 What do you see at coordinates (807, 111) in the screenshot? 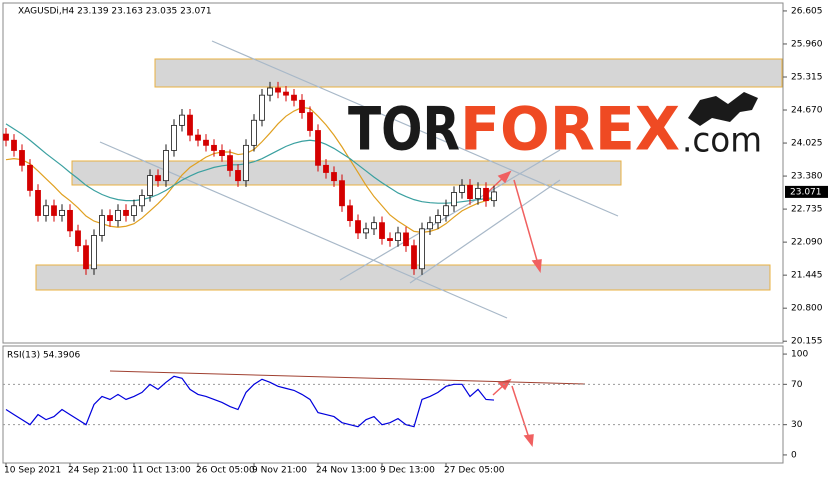
I see `y-tick-label: 24.670` at bounding box center [807, 111].